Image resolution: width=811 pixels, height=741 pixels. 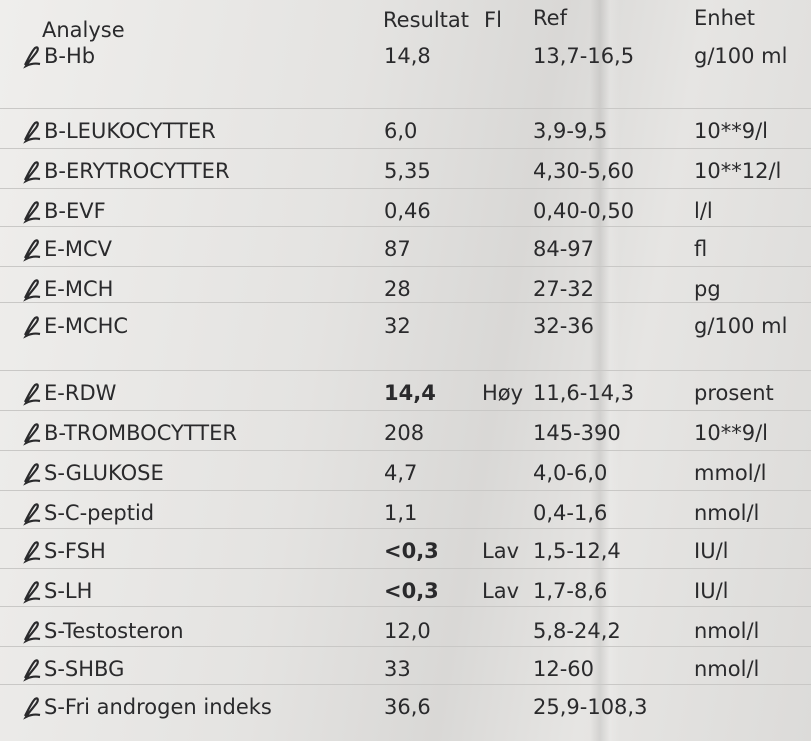 What do you see at coordinates (410, 393) in the screenshot?
I see `result: 14,4` at bounding box center [410, 393].